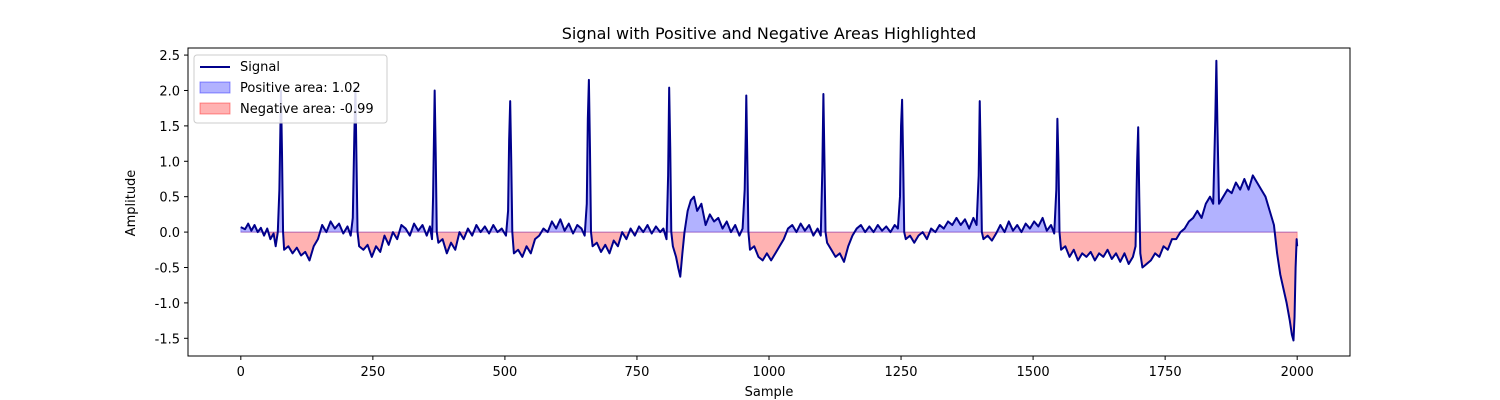 This screenshot has width=1500, height=400. Describe the element at coordinates (307, 109) in the screenshot. I see `legend-negative-label: Negative area: -0.99` at that location.